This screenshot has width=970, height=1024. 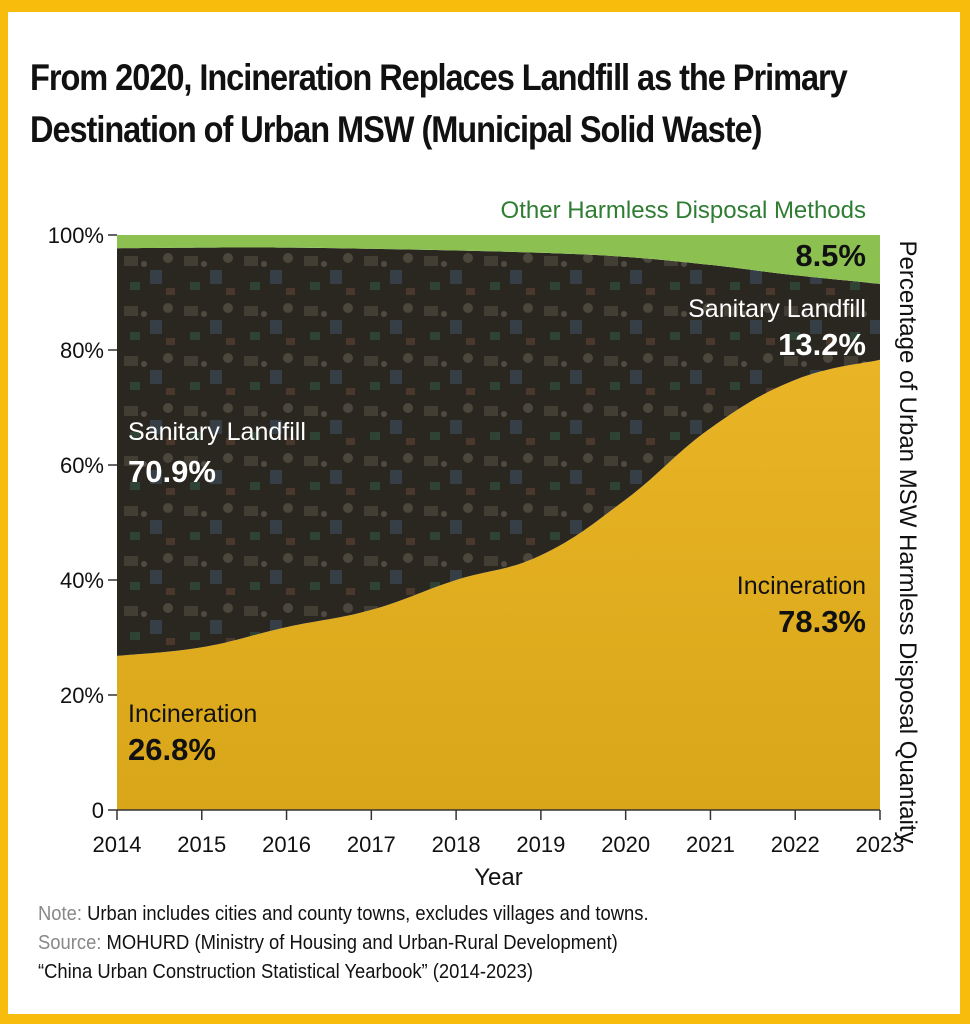 I want to click on y-tick-label: 100%, so click(x=76, y=235).